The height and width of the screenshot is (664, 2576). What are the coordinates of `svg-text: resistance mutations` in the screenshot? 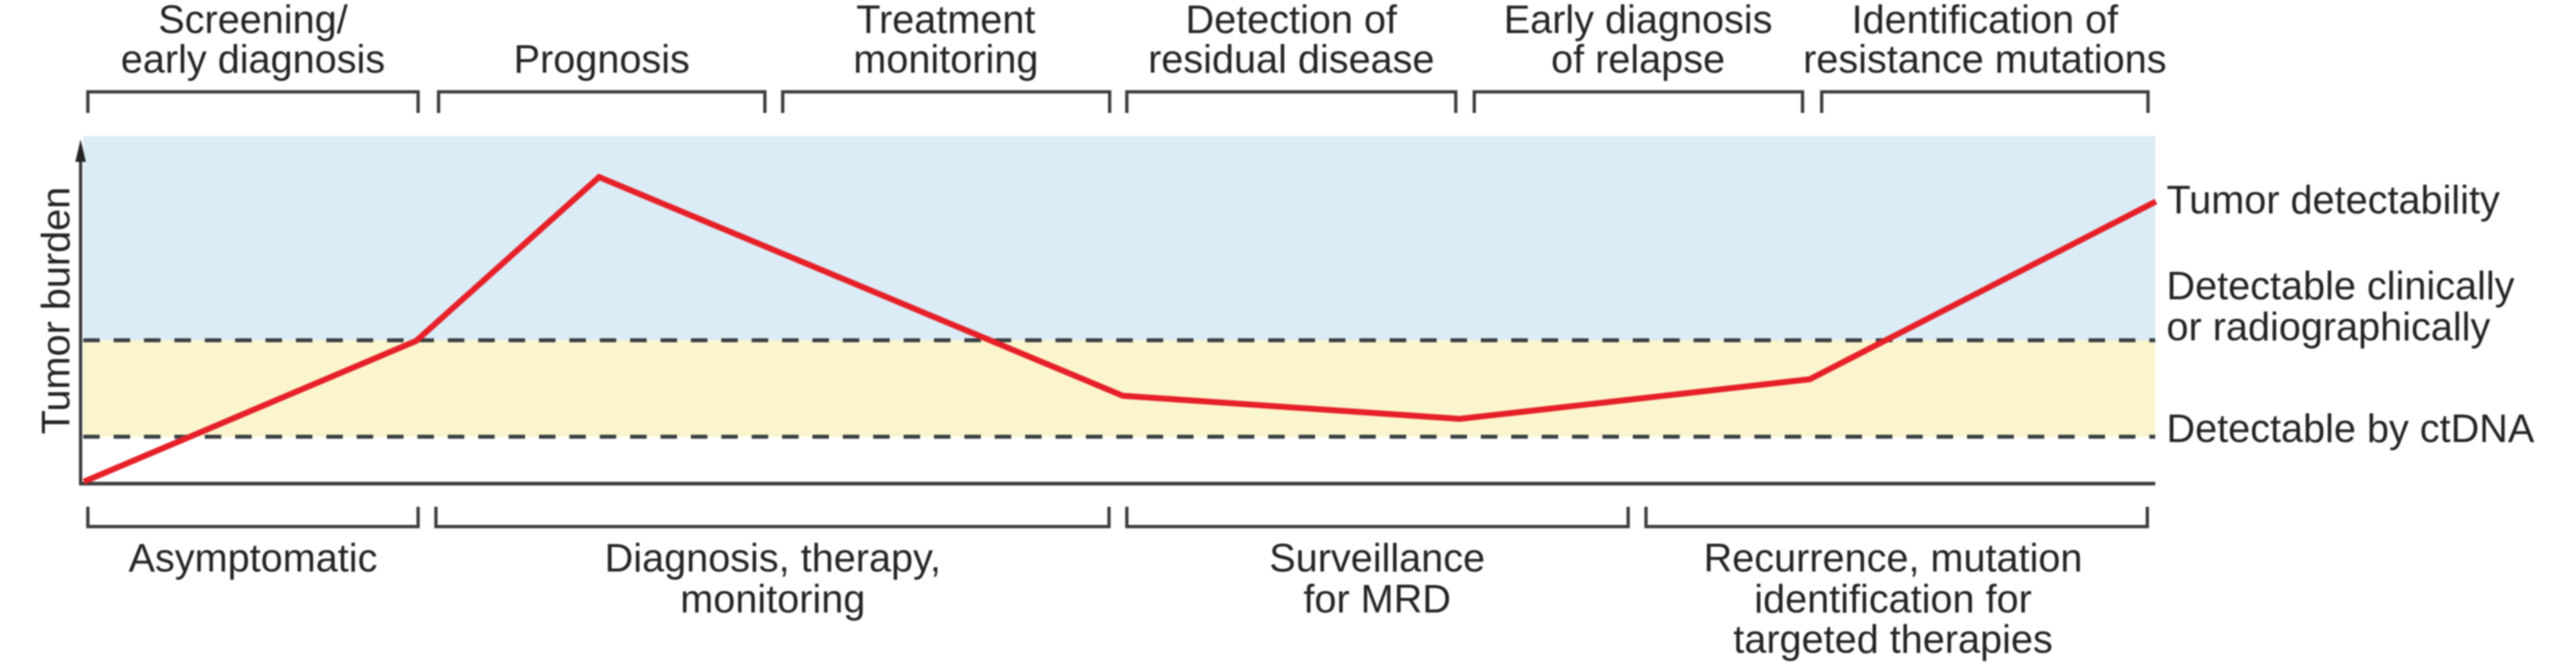 It's located at (1985, 59).